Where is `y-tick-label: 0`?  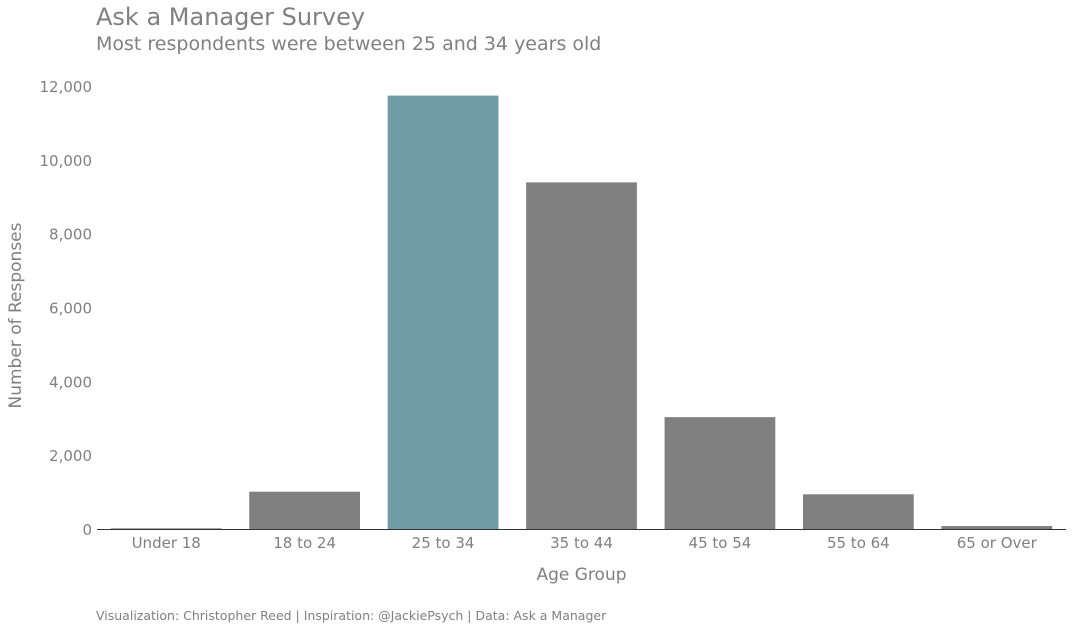 y-tick-label: 0 is located at coordinates (87, 530).